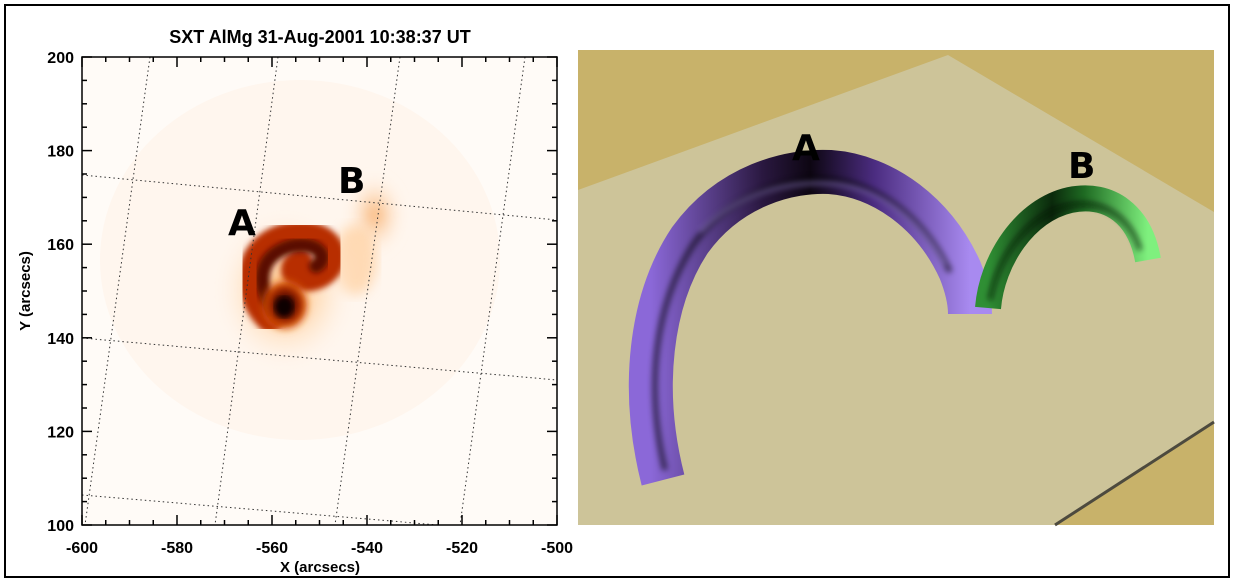  I want to click on y-tick-label: 200, so click(60, 58).